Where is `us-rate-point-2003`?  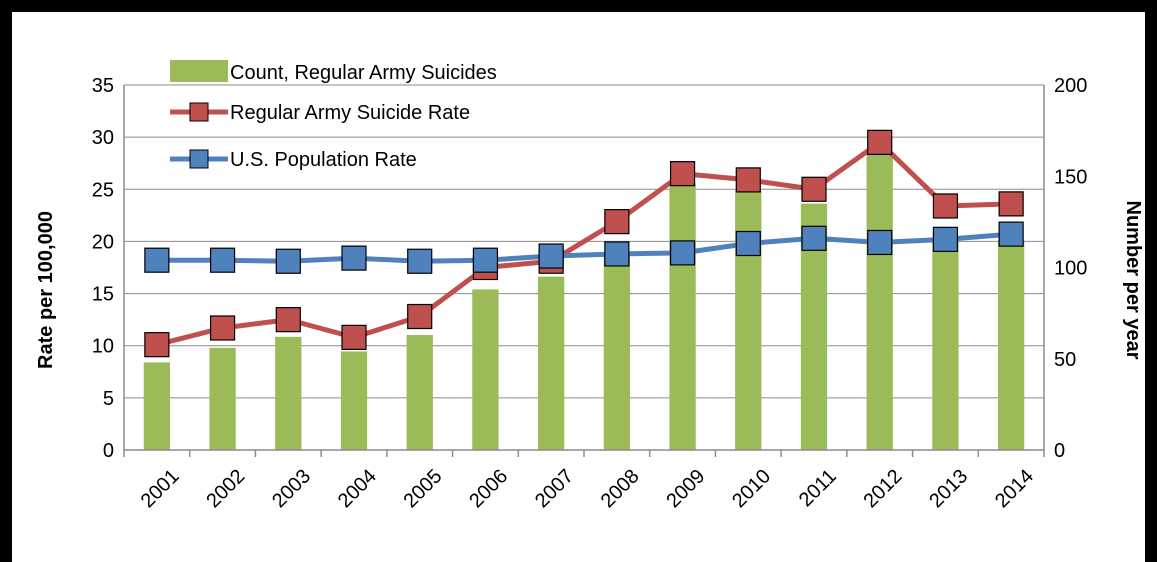 us-rate-point-2003 is located at coordinates (288, 261).